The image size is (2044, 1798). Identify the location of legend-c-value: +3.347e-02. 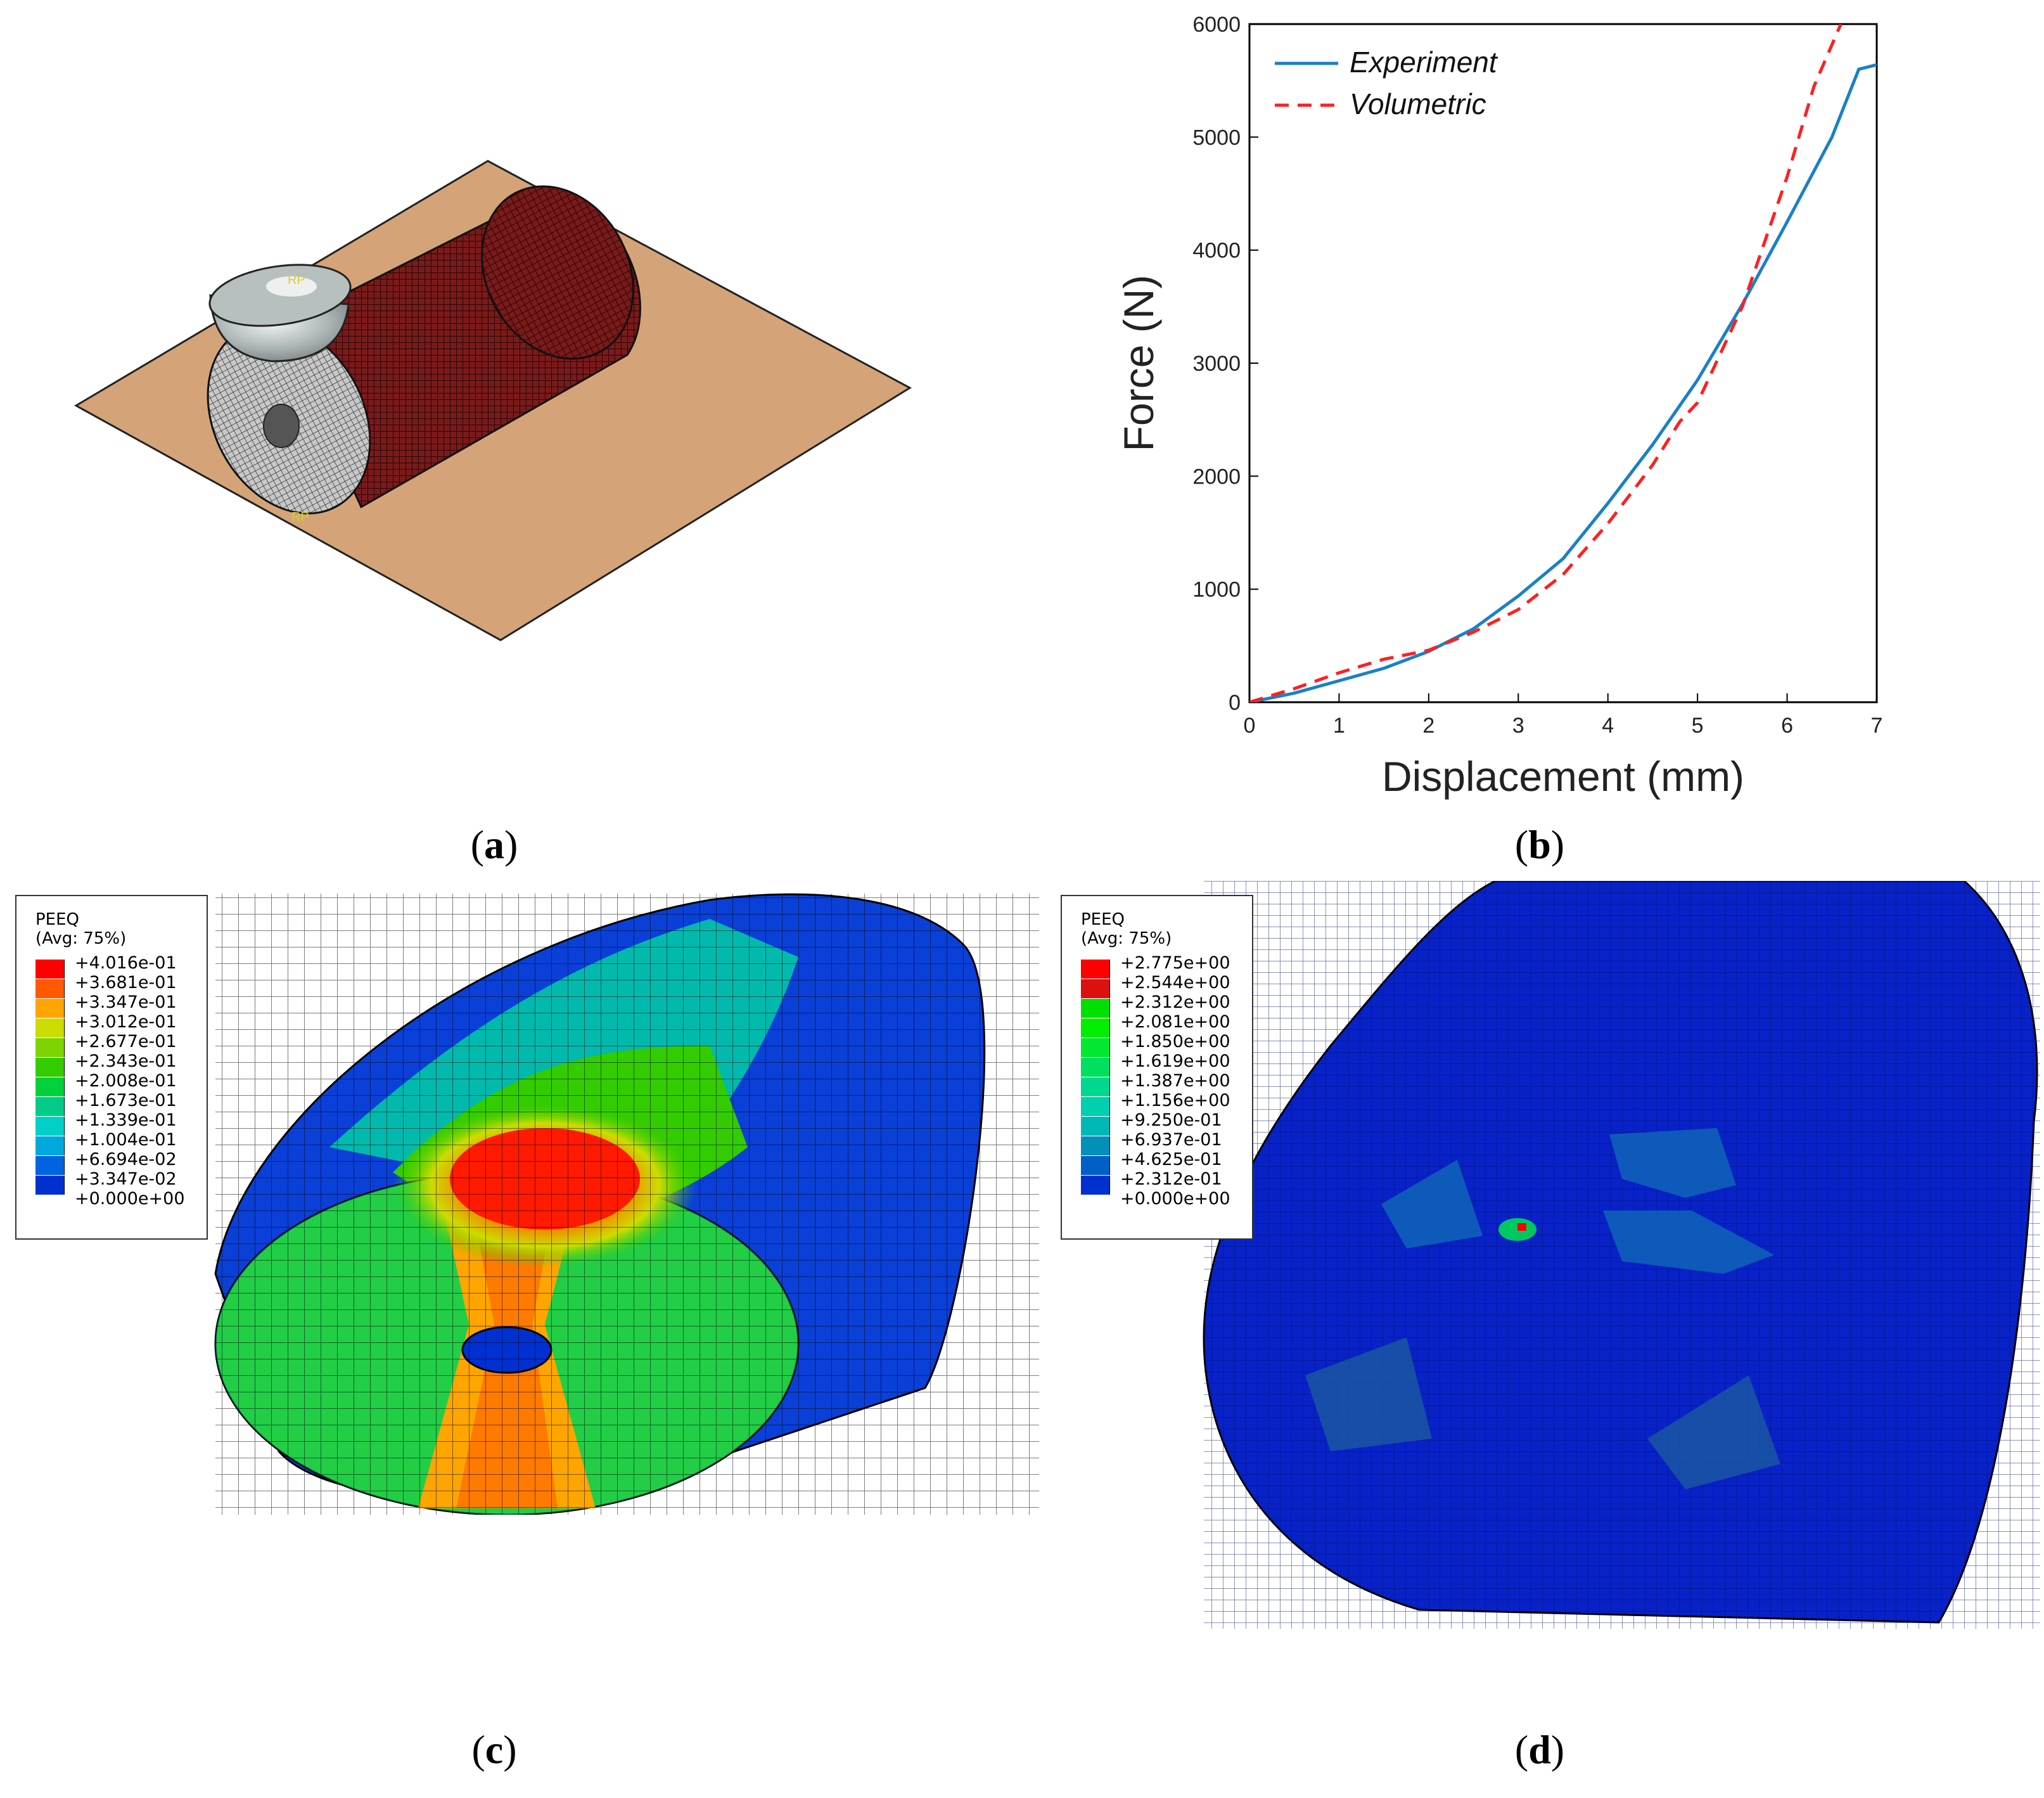
(126, 1179).